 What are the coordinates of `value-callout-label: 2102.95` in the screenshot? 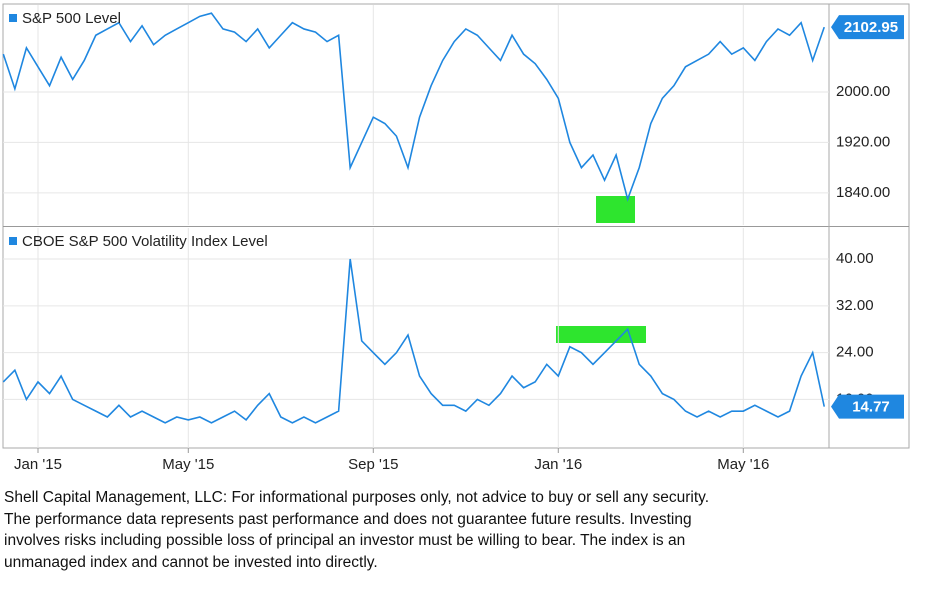 It's located at (871, 27).